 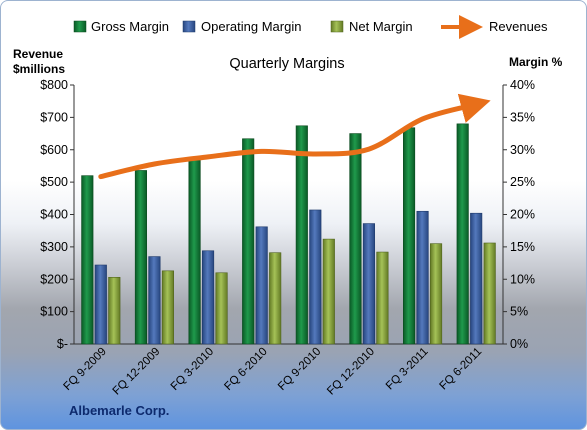 I want to click on revenue-line-group, so click(x=294, y=136).